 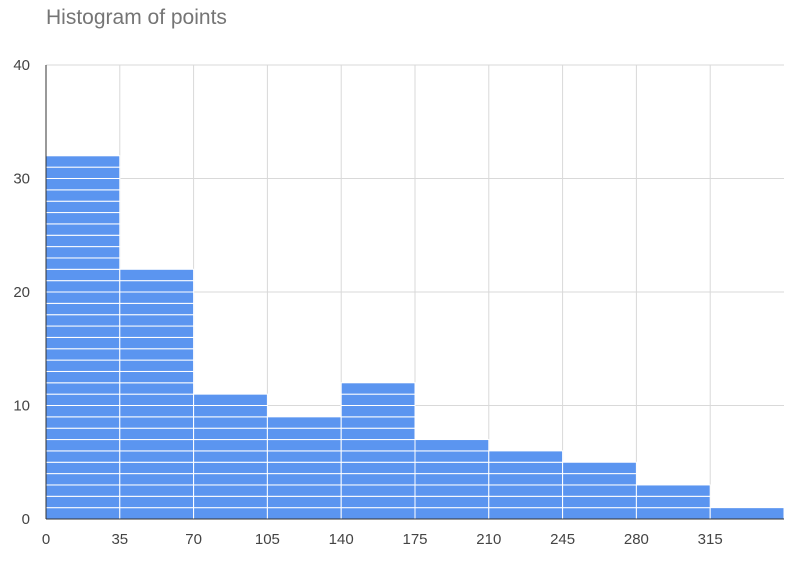 I want to click on y-tick-label: 40, so click(x=21, y=65).